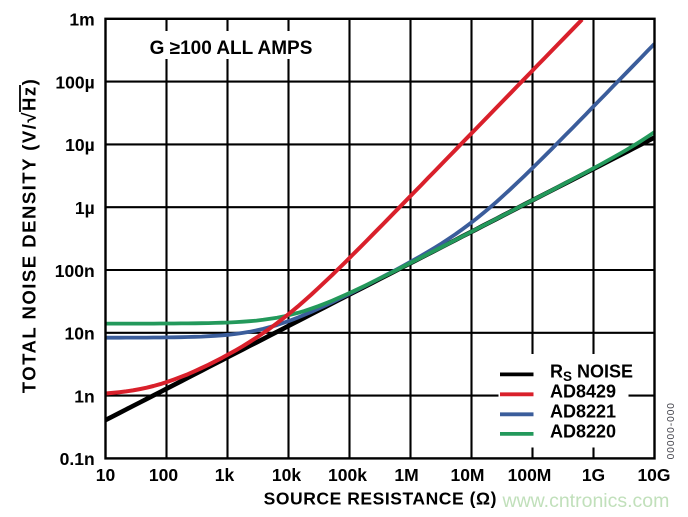  Describe the element at coordinates (75, 271) in the screenshot. I see `svg-text: 100n` at that location.